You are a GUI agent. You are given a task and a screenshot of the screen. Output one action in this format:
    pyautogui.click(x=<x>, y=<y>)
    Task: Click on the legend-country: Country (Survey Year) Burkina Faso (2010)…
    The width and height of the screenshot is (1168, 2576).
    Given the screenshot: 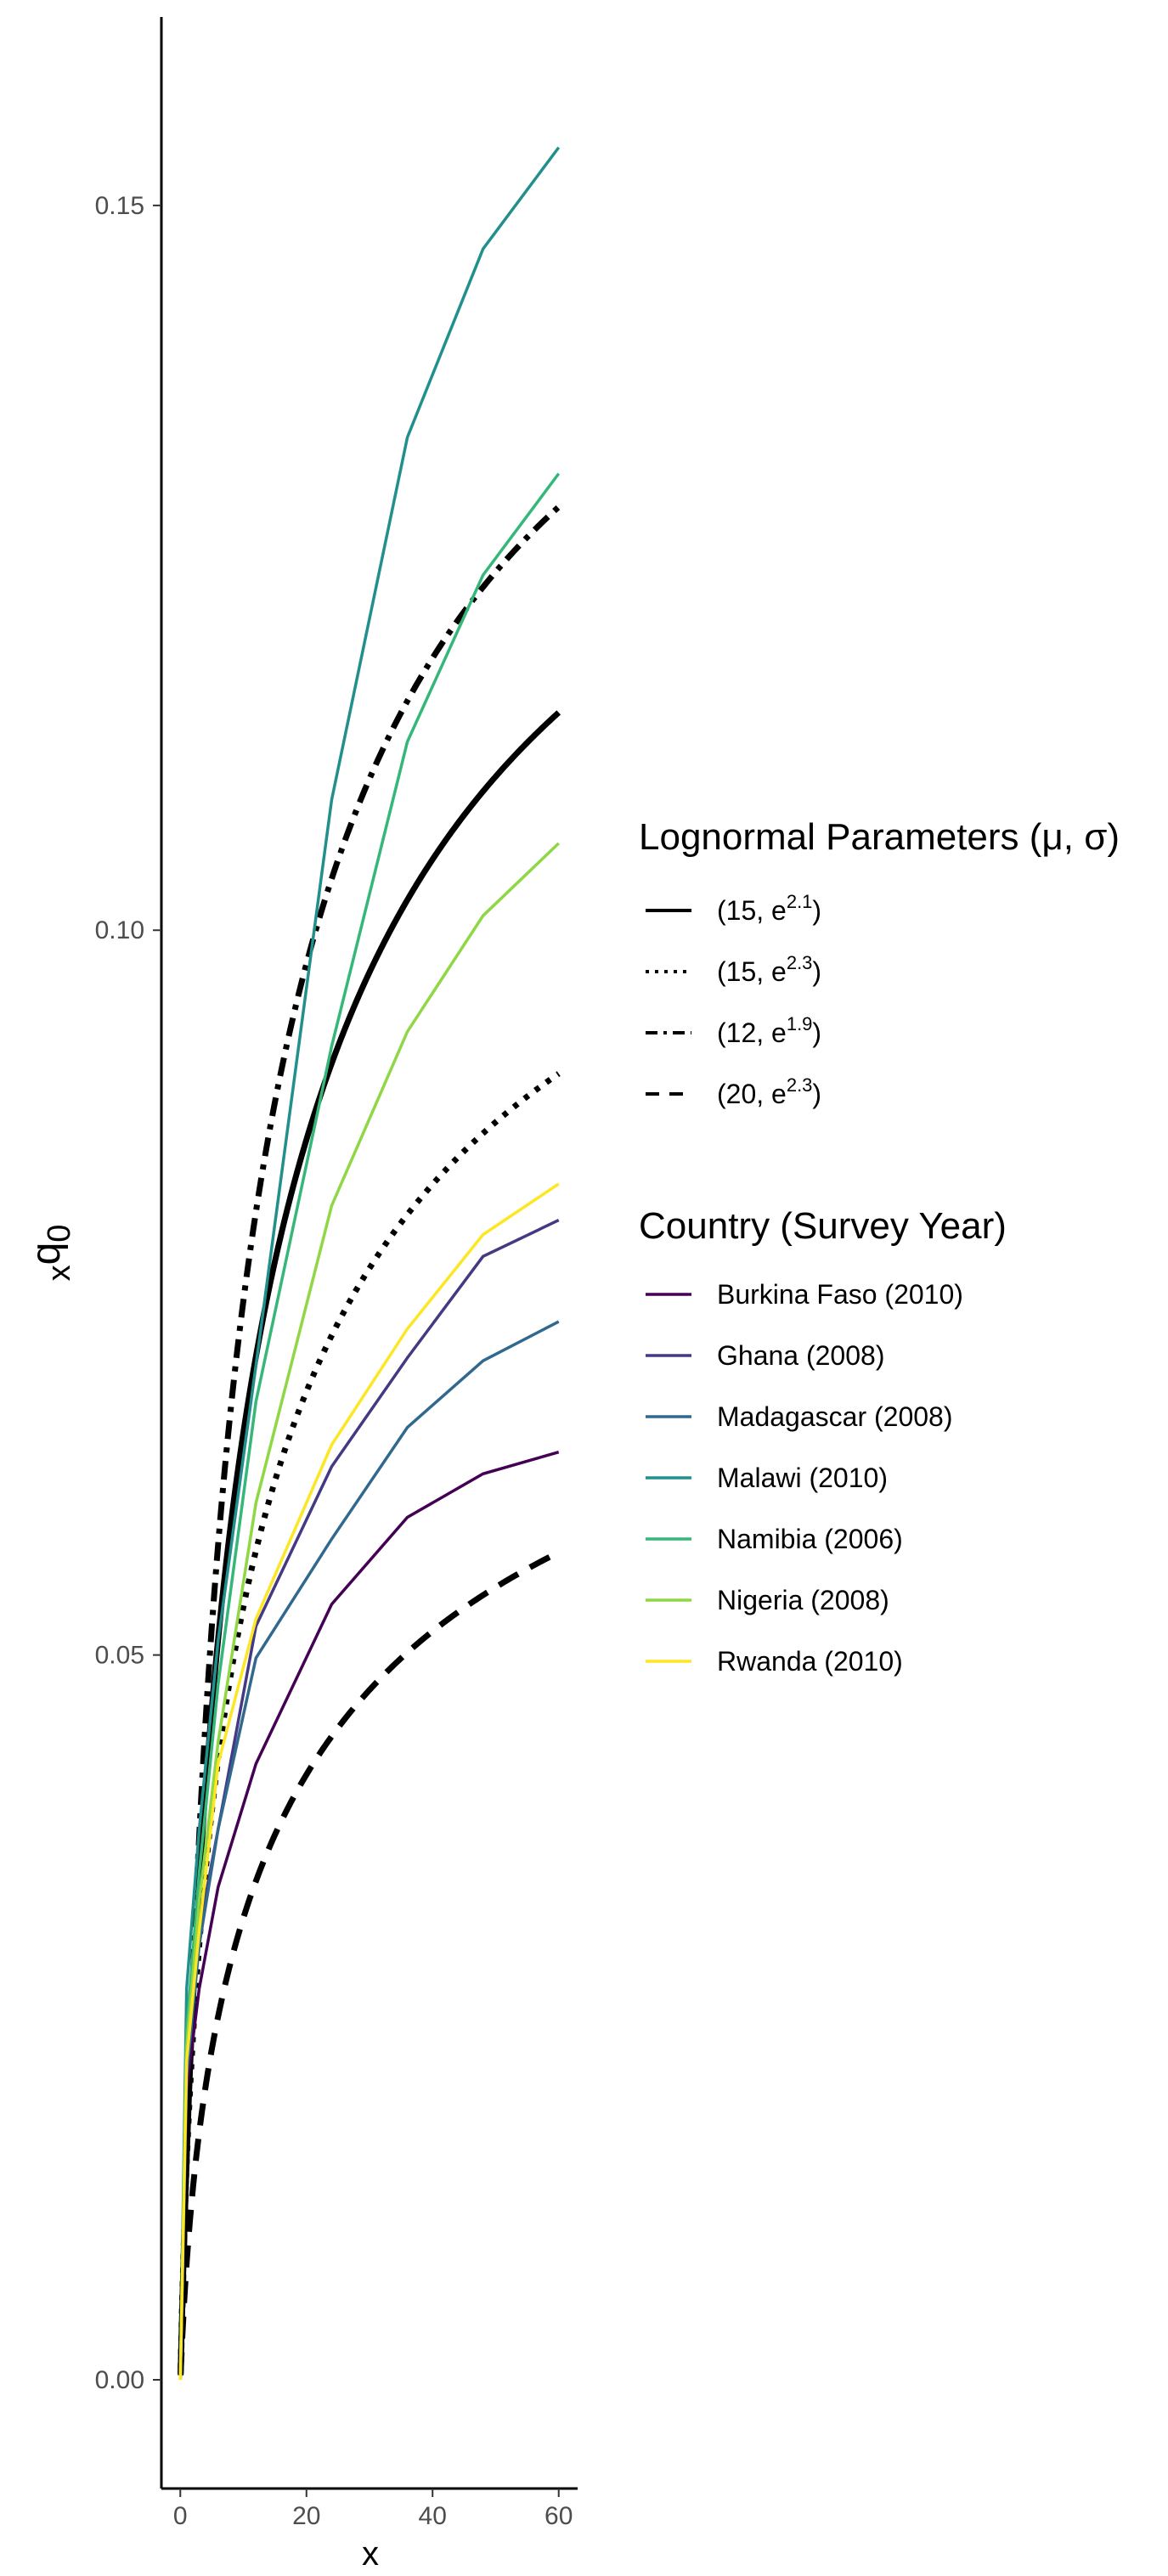 What is the action you would take?
    pyautogui.click(x=823, y=1441)
    